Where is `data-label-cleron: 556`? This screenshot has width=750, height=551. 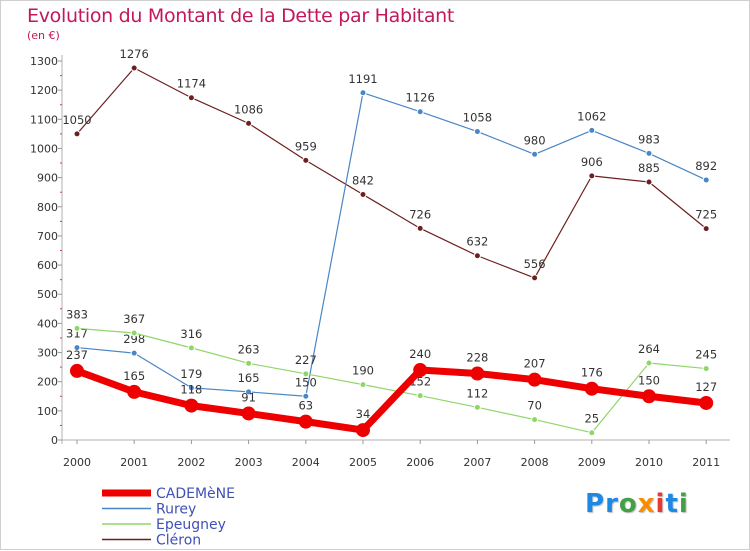 data-label-cleron: 556 is located at coordinates (535, 264).